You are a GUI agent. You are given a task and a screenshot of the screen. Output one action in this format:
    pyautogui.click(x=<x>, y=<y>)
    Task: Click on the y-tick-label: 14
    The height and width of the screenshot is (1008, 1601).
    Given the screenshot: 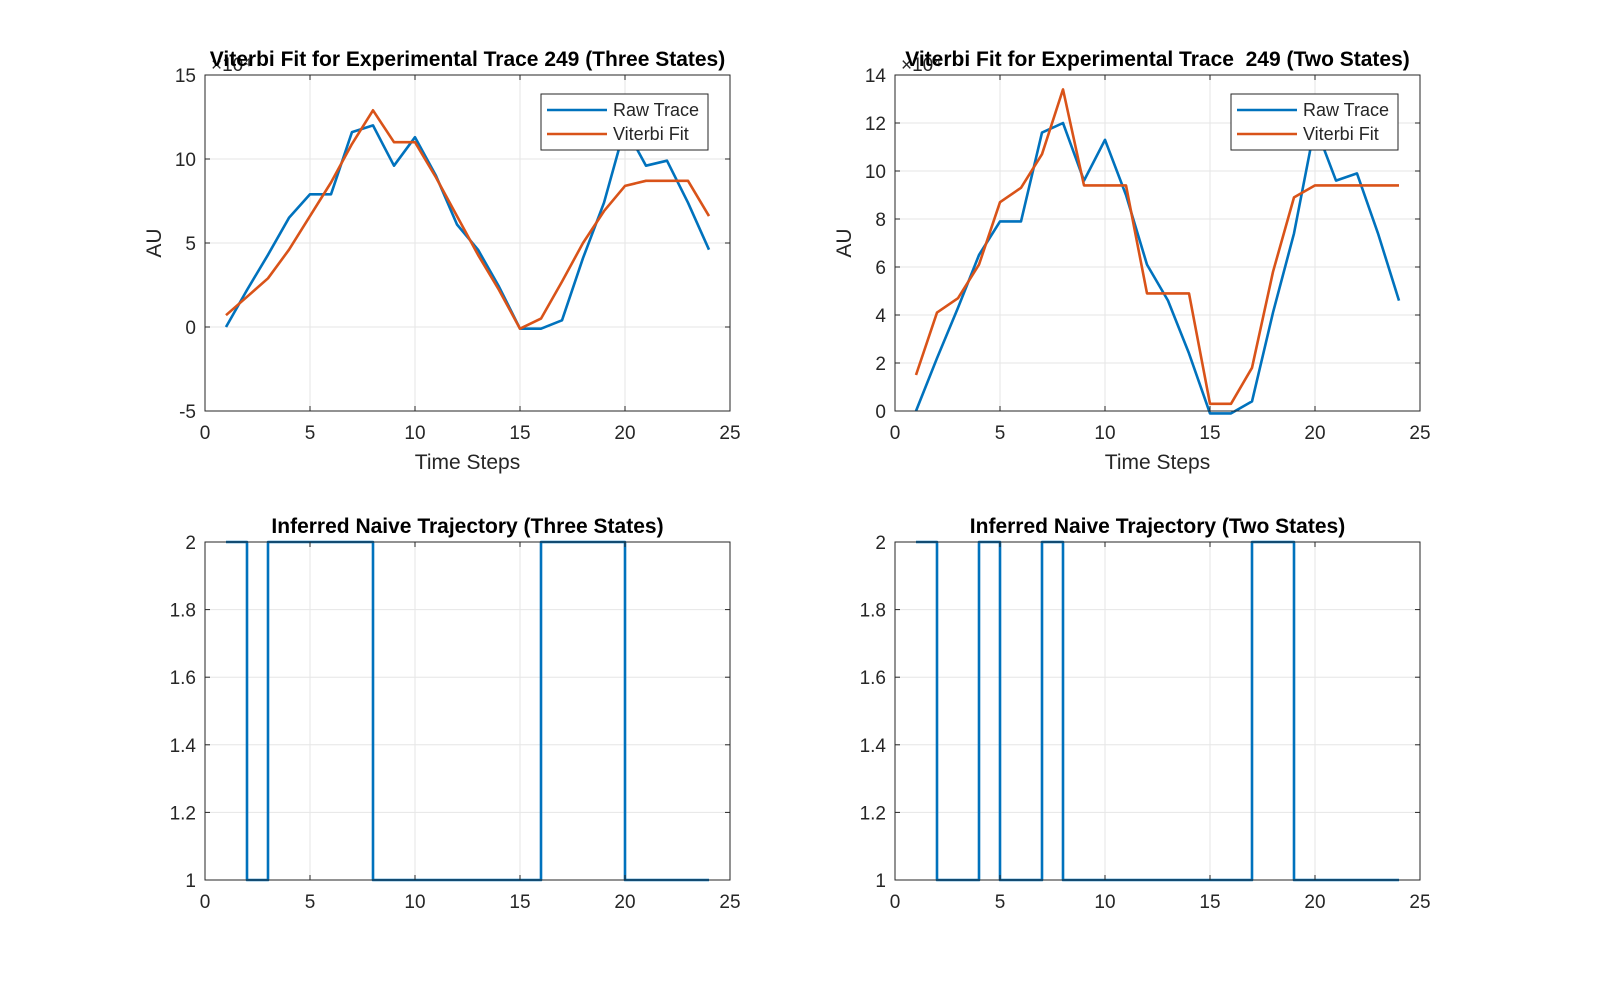 What is the action you would take?
    pyautogui.click(x=876, y=76)
    